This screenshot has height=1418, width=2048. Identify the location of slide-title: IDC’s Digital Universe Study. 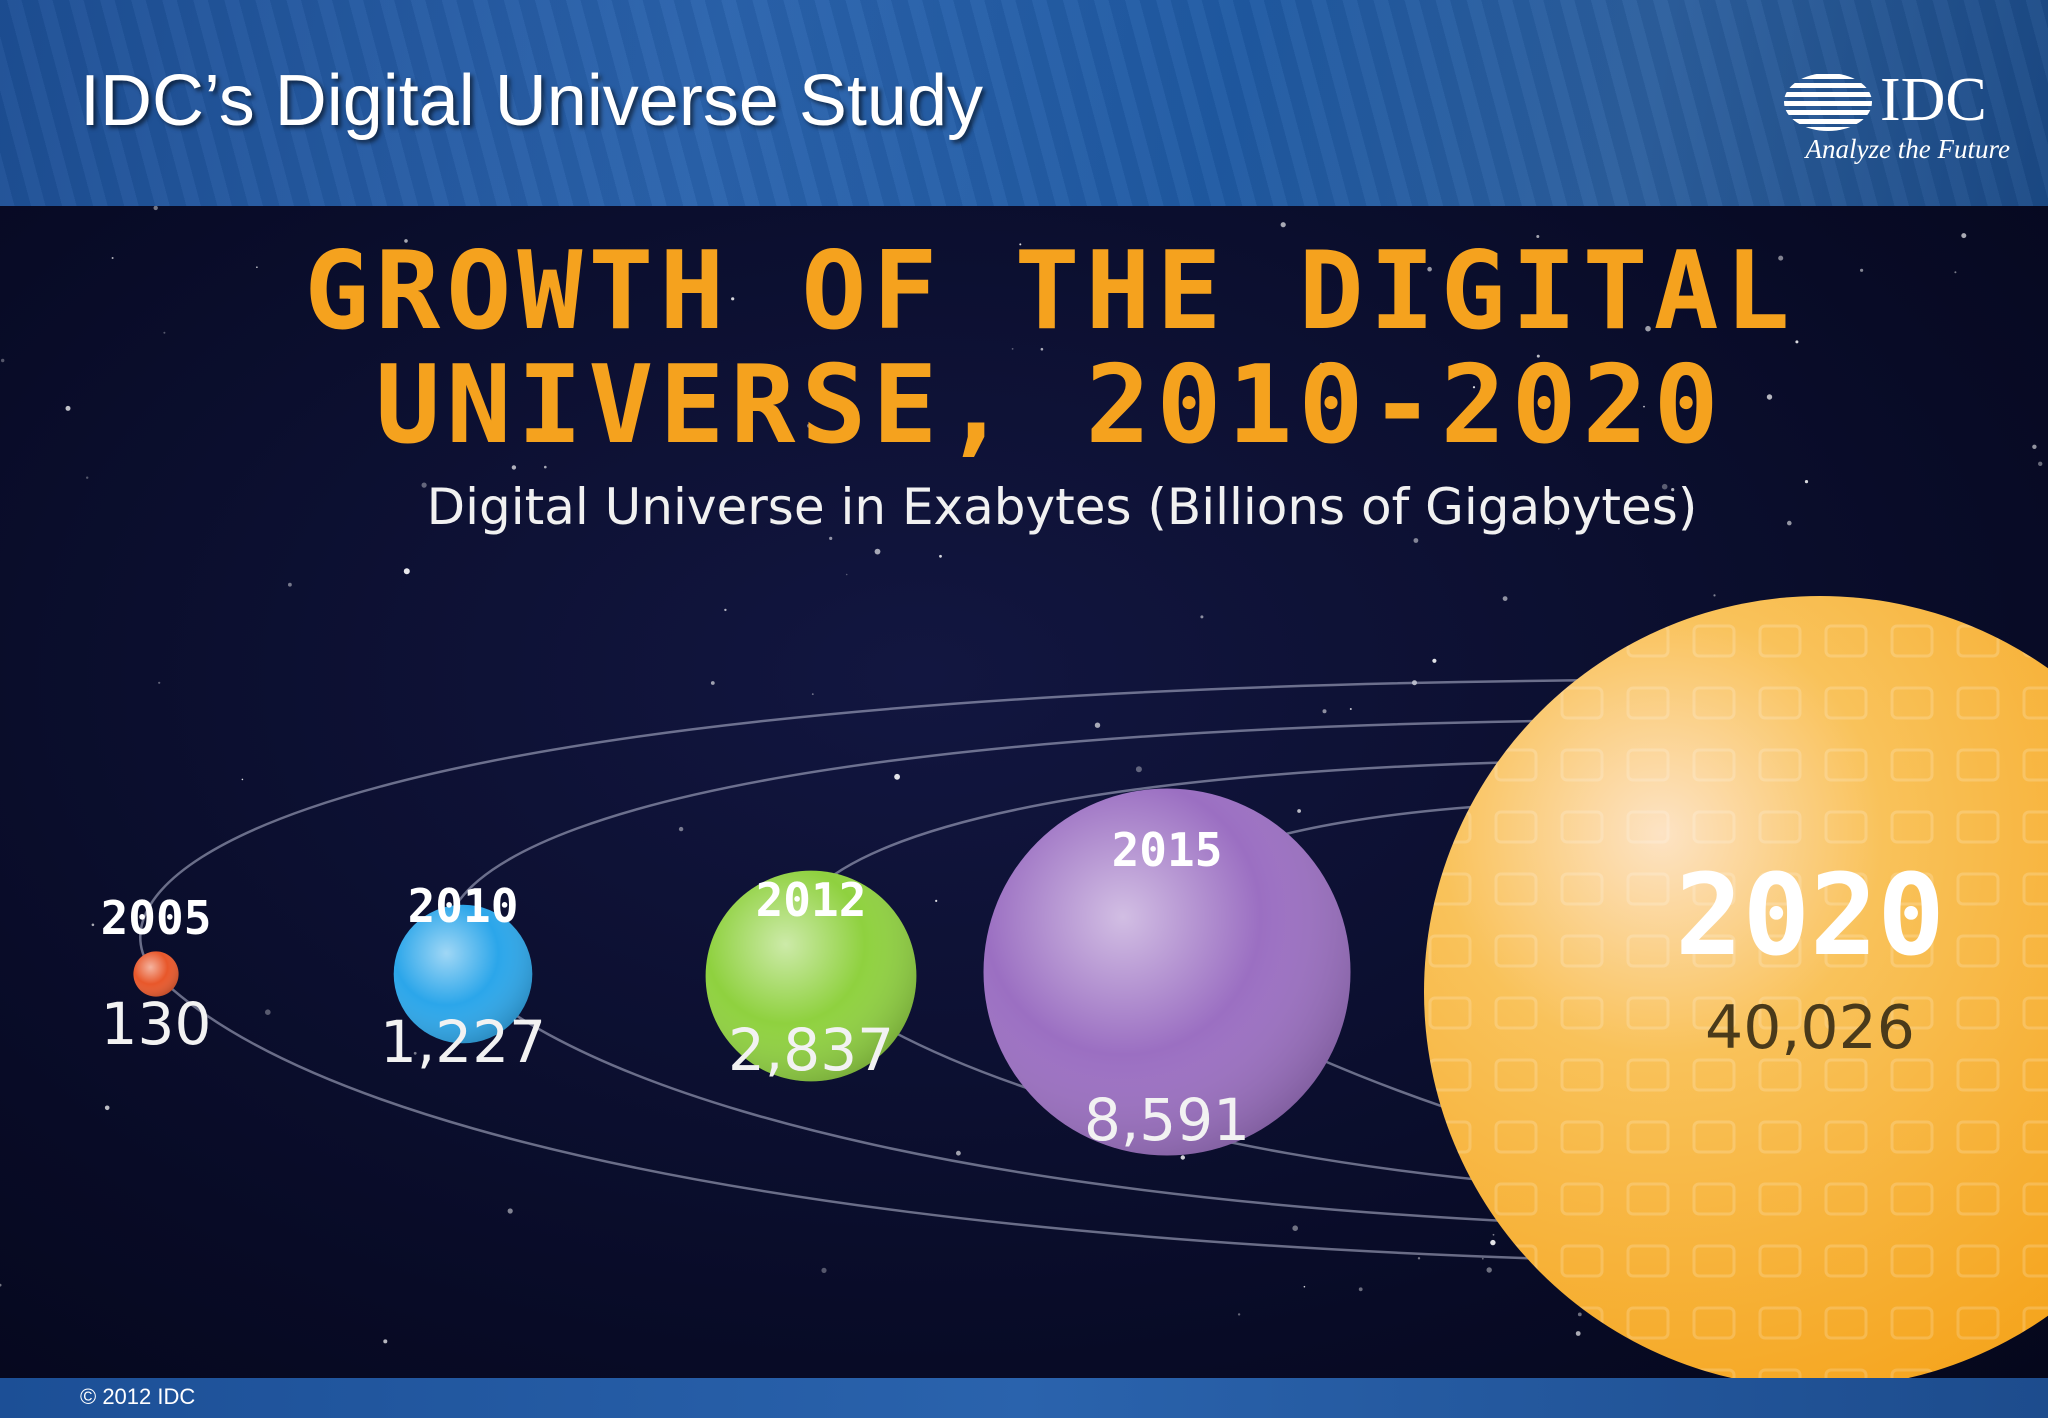
(531, 101).